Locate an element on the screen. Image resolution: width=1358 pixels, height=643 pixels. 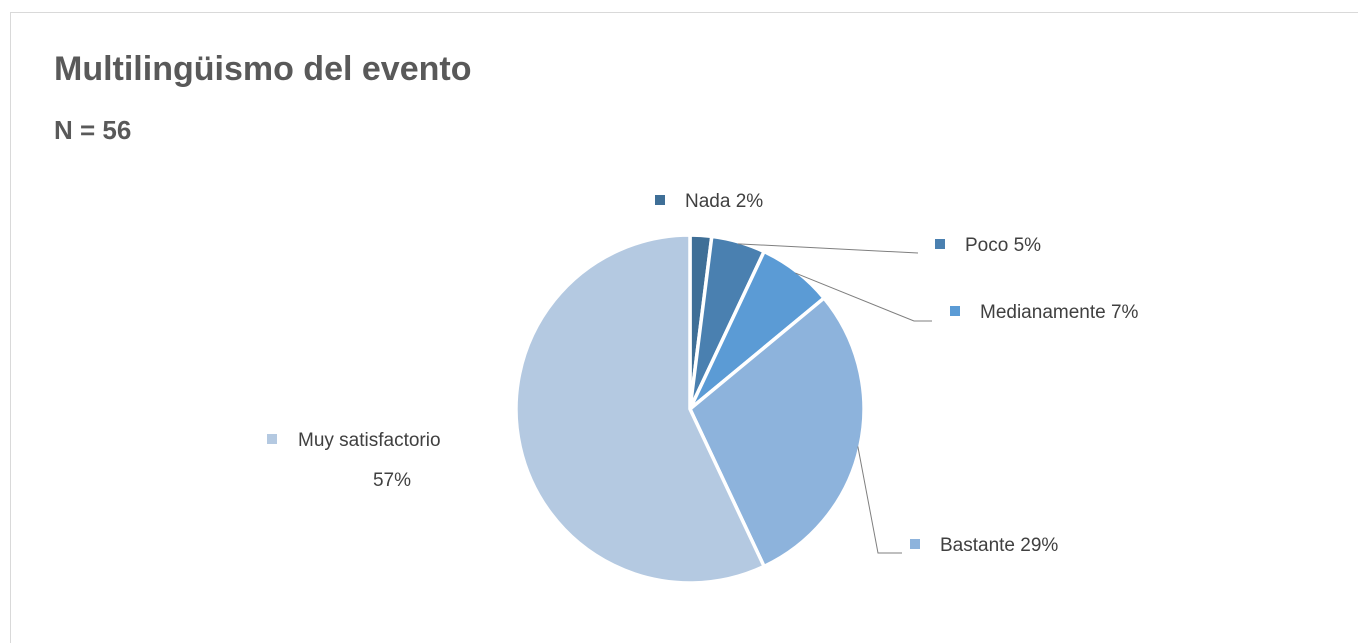
slice-label-name-muy-satisfactorio: Muy satisfactorio is located at coordinates (369, 440).